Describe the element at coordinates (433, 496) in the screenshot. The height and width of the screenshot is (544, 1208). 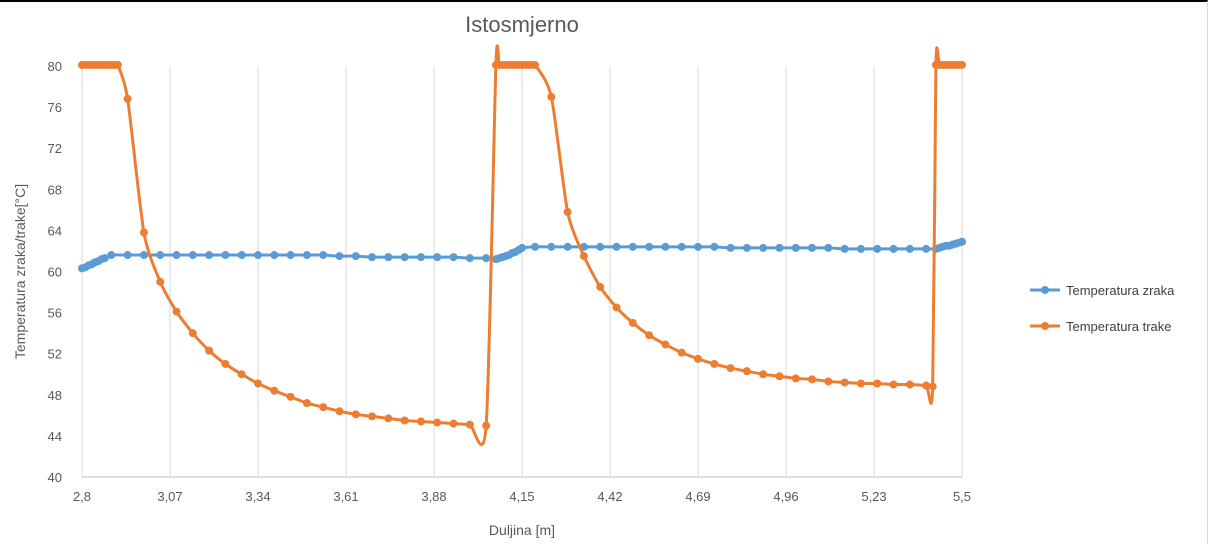
I see `x-tick-label: 3,88` at that location.